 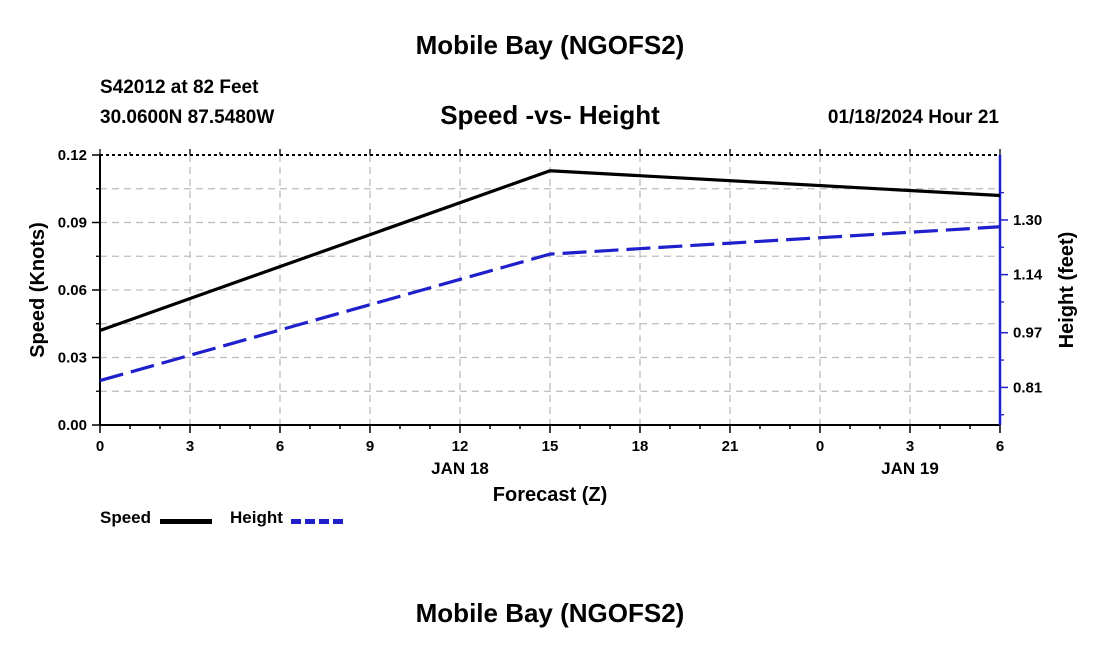 I want to click on x-tick-label: 15, so click(x=550, y=446).